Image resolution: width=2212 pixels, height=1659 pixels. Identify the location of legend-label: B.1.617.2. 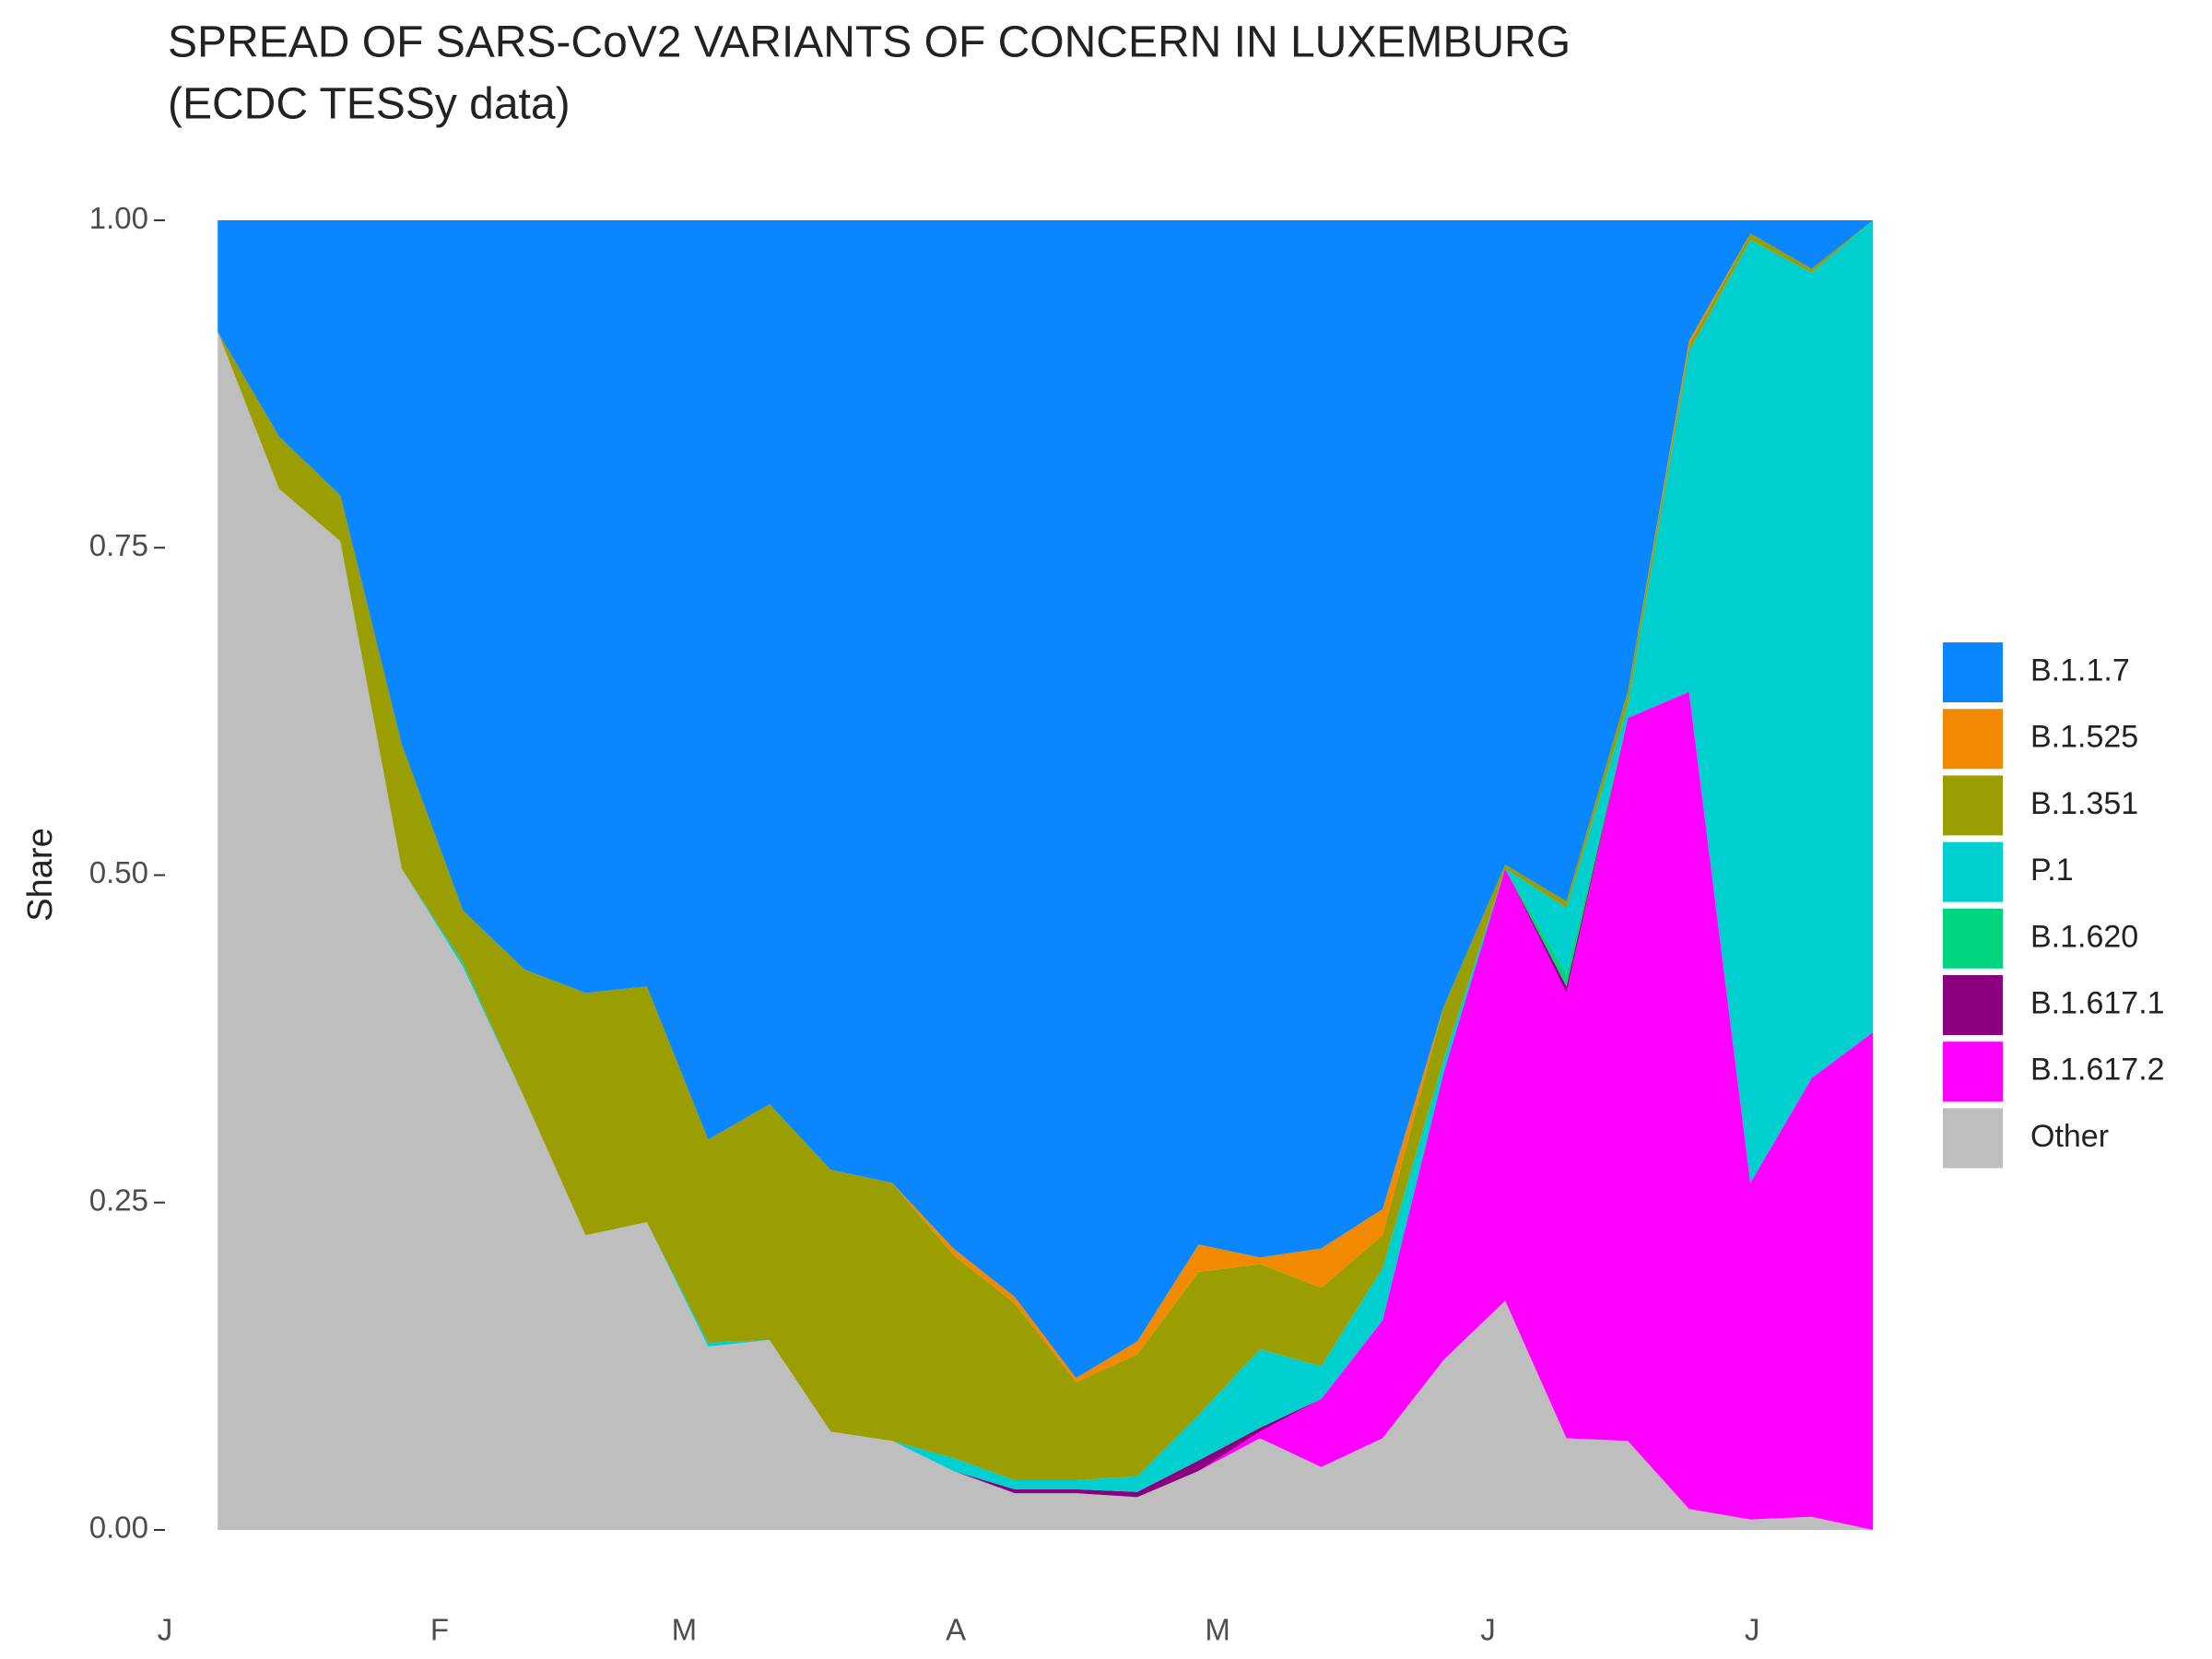
(2097, 1070).